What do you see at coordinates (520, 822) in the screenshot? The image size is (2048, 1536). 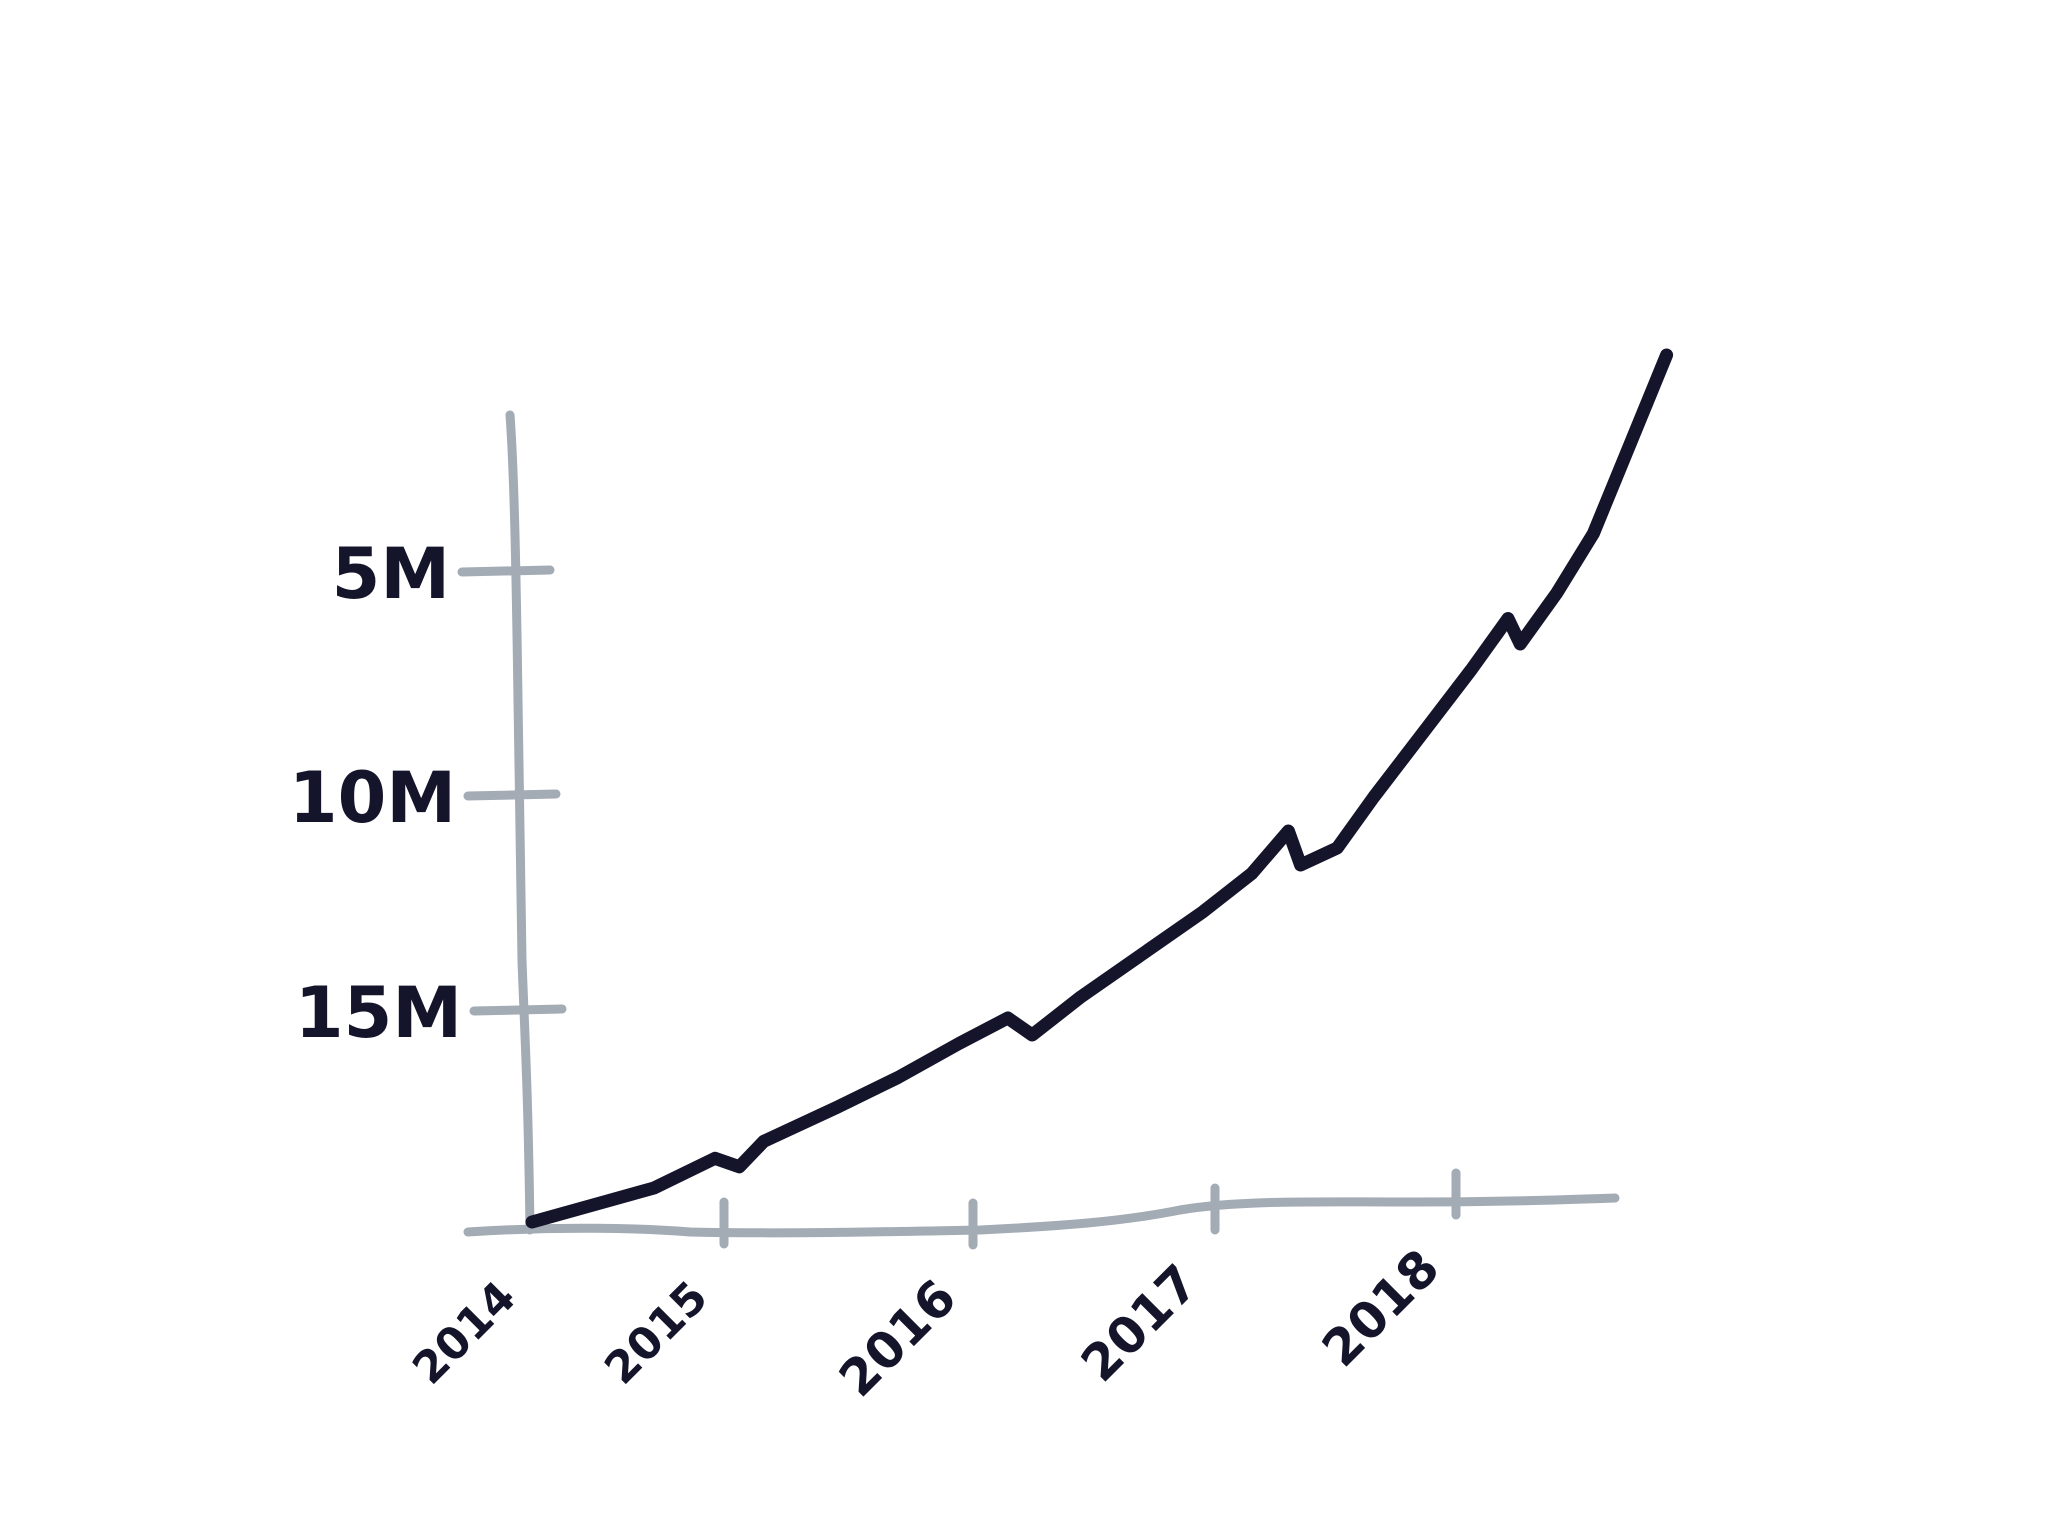 I see `y-axis-line` at bounding box center [520, 822].